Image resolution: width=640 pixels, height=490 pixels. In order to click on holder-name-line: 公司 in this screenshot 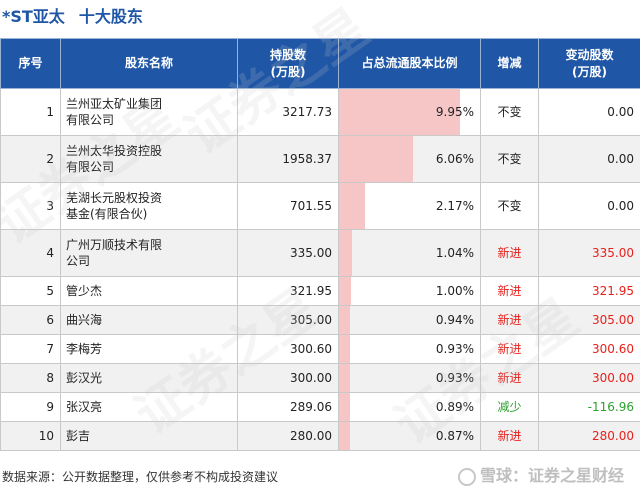, I will do `click(78, 261)`.